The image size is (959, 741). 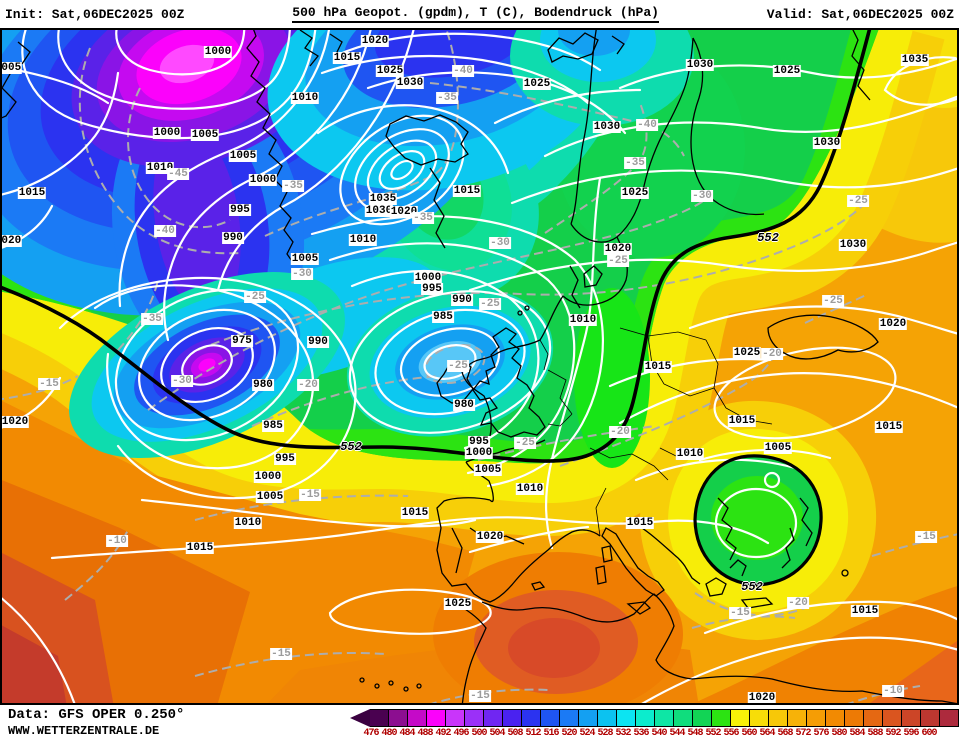 I want to click on init-time-label: Init: Sat,06DEC2025 00Z, so click(x=95, y=14).